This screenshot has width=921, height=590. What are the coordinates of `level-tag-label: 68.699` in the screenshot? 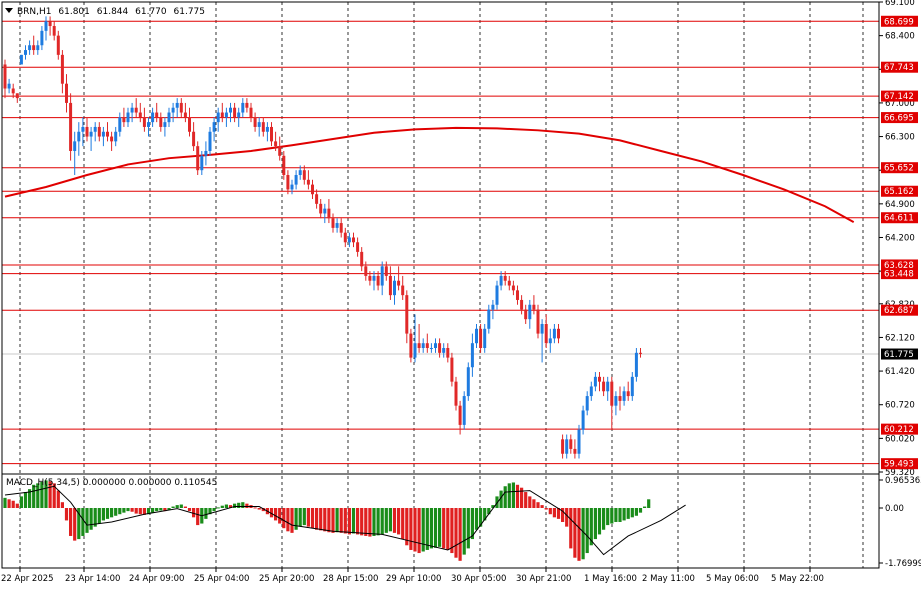 It's located at (899, 22).